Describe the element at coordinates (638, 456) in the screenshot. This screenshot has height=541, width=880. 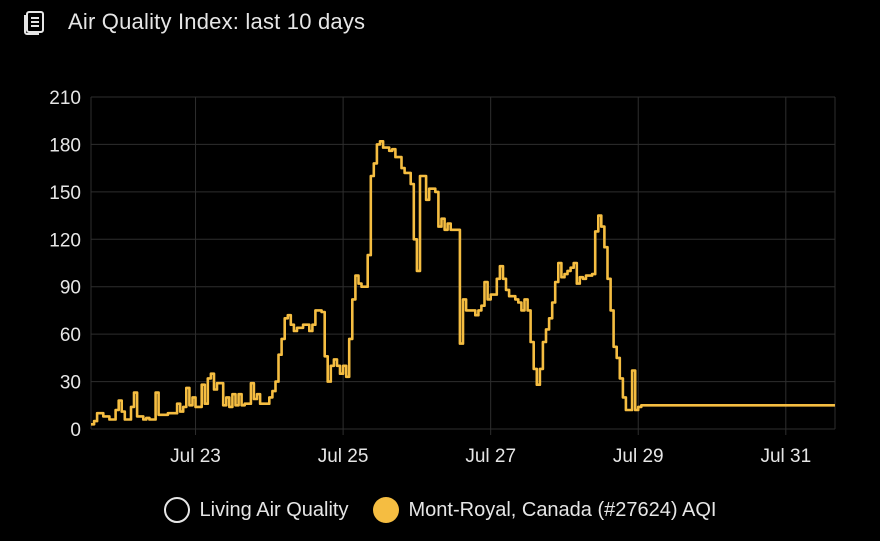
I see `x-tick-label: Jul 29` at that location.